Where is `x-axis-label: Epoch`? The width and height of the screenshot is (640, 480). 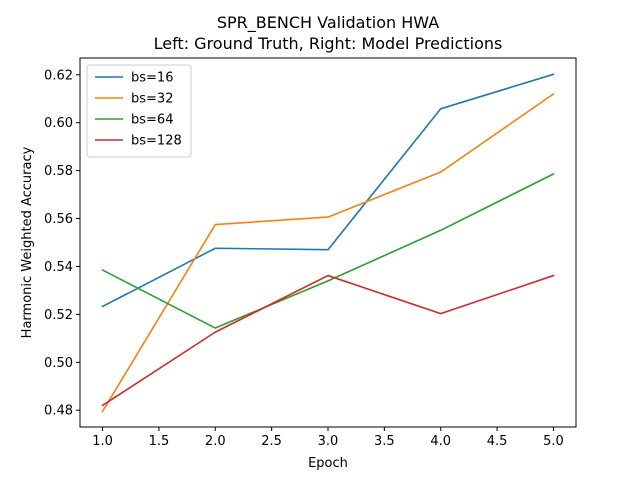
x-axis-label: Epoch is located at coordinates (328, 463).